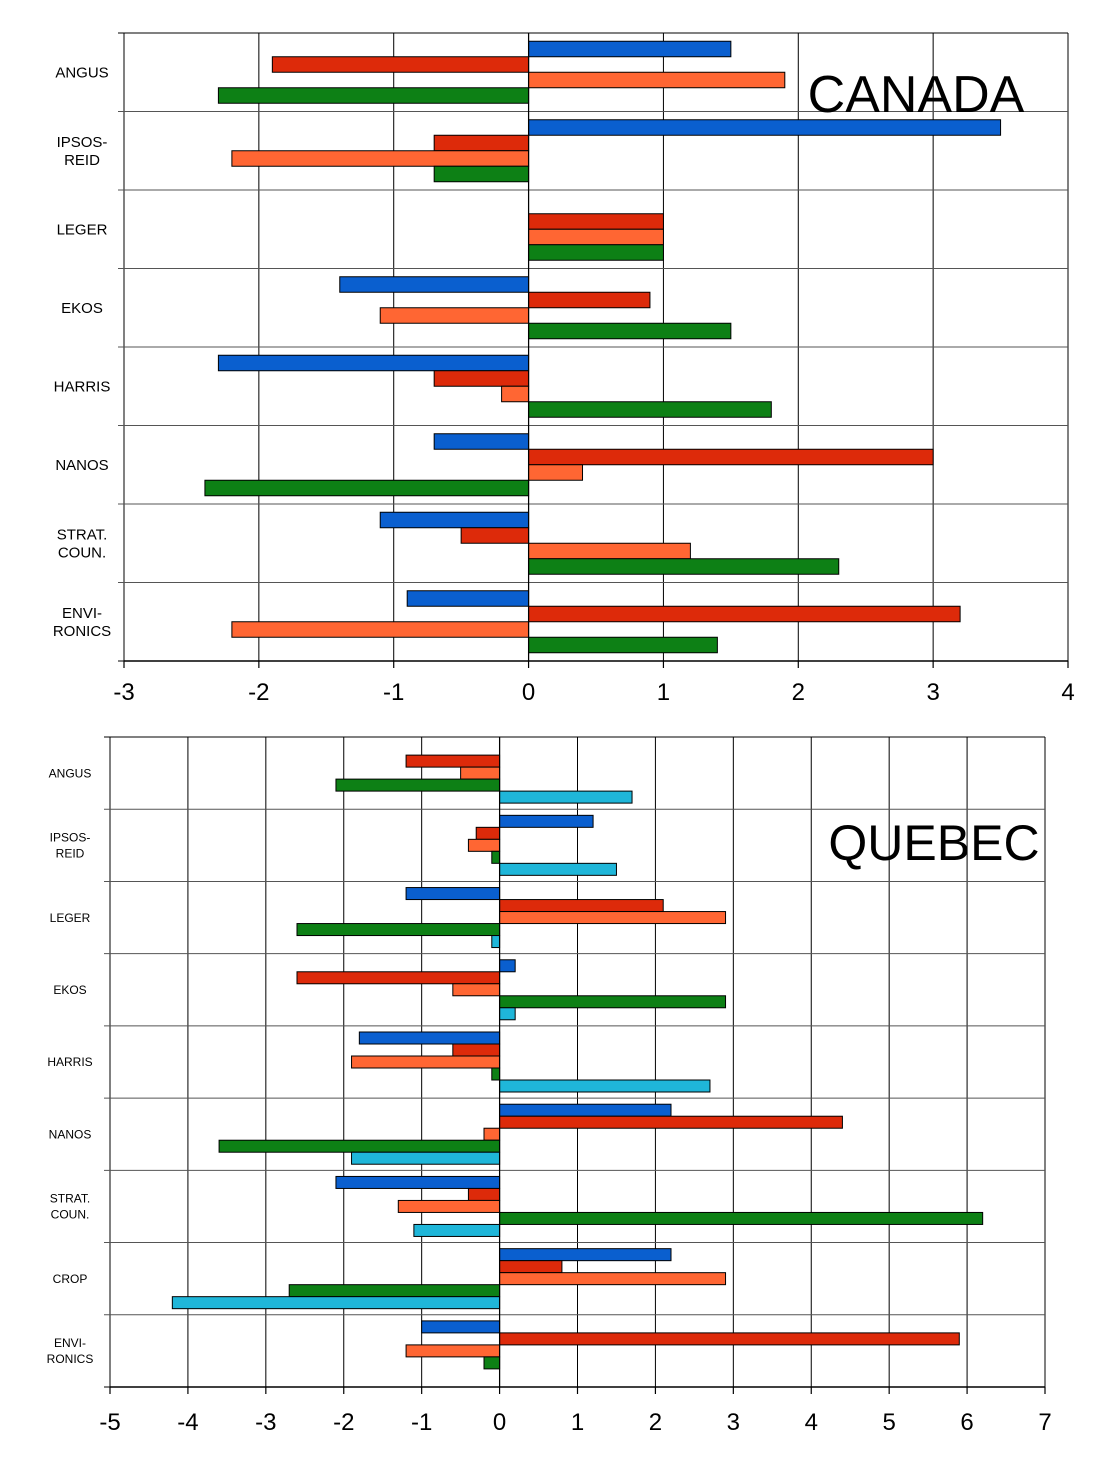 The width and height of the screenshot is (1111, 1460). Describe the element at coordinates (109, 1422) in the screenshot. I see `quebec-x-tick-label-0: -5` at that location.